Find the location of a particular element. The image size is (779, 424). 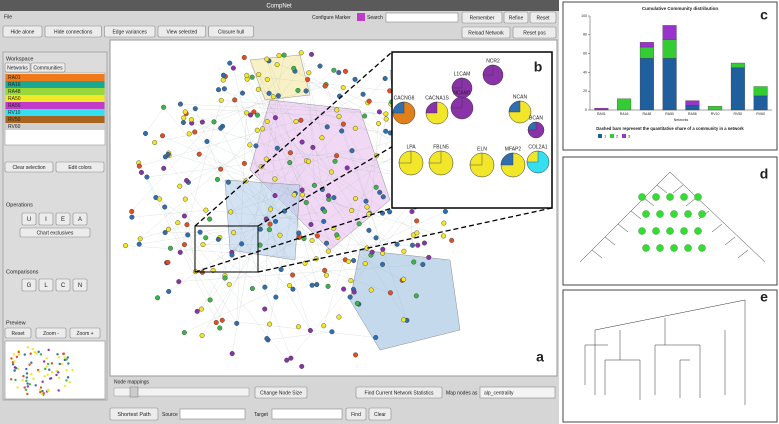

slider-track is located at coordinates (181, 392).